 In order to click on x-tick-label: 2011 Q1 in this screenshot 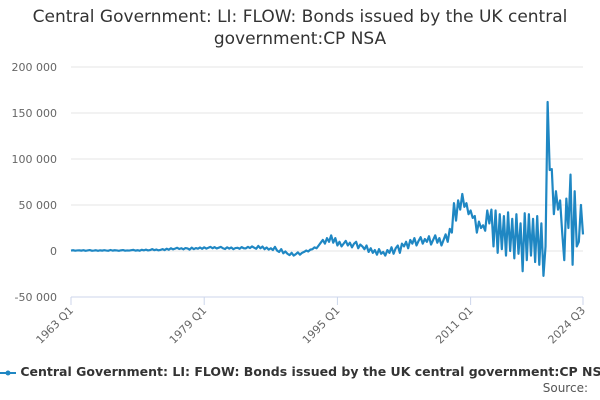, I will do `click(454, 325)`.